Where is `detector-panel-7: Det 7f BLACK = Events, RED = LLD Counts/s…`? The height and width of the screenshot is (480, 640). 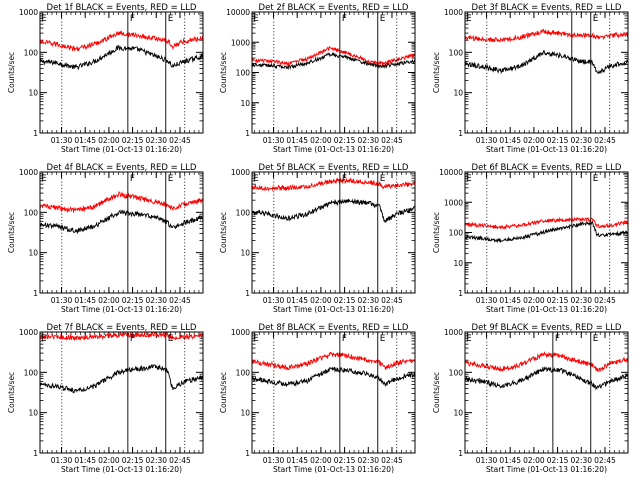 detector-panel-7: Det 7f BLACK = Events, RED = LLD Counts/s… is located at coordinates (105, 398).